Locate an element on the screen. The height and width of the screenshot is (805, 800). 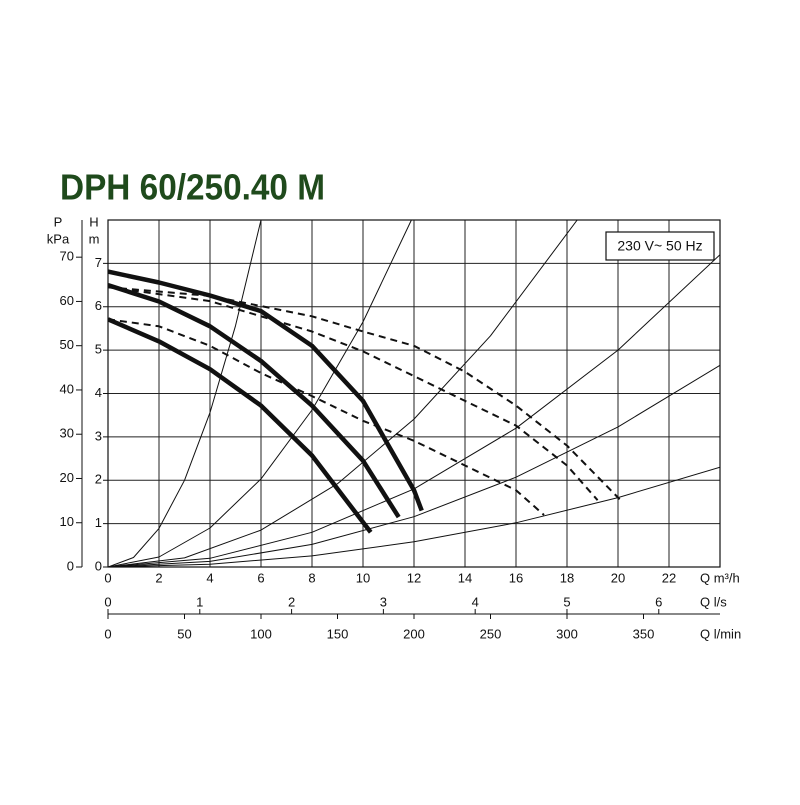
x-tick-label: 18 is located at coordinates (567, 577).